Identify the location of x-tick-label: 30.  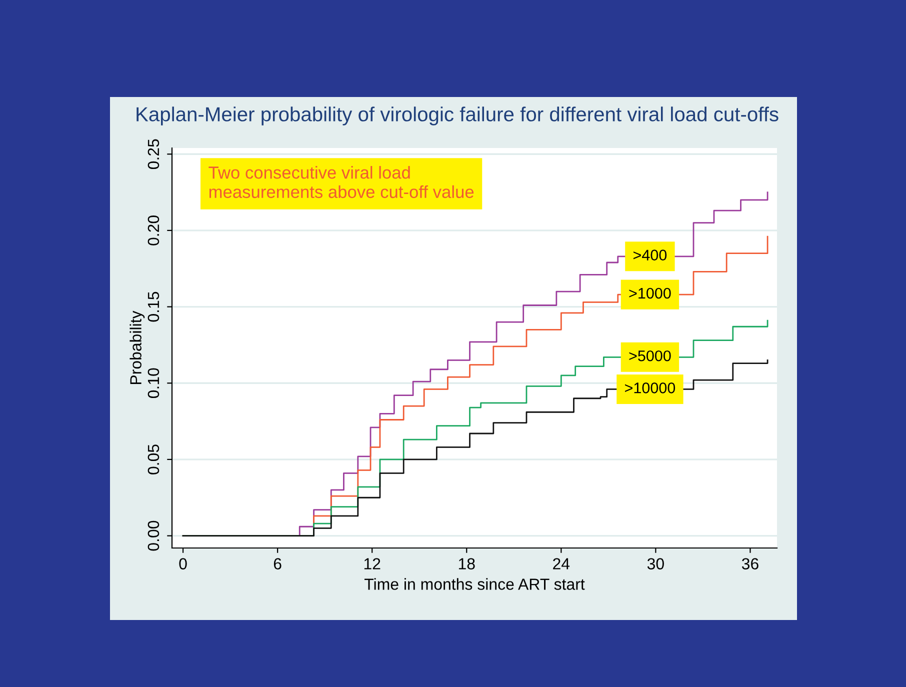
(655, 564).